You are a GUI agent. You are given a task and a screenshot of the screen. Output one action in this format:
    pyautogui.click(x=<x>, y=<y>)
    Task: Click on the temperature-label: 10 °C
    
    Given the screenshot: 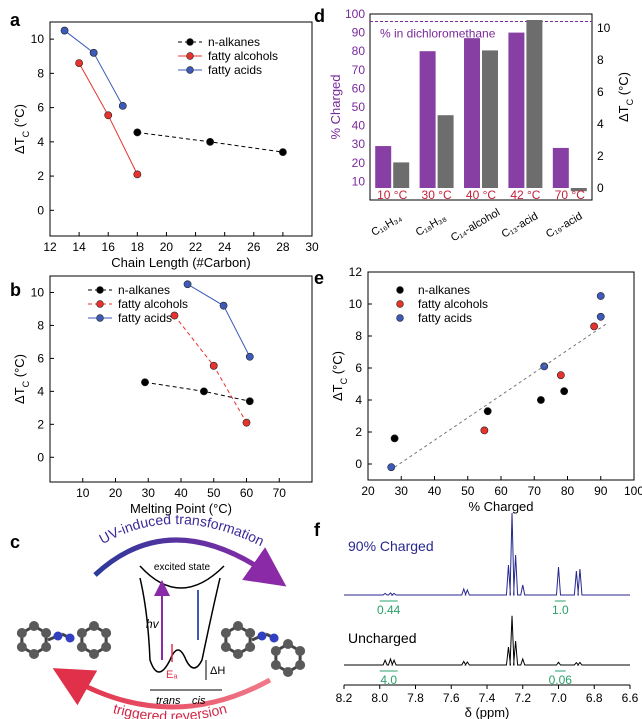 What is the action you would take?
    pyautogui.click(x=392, y=195)
    